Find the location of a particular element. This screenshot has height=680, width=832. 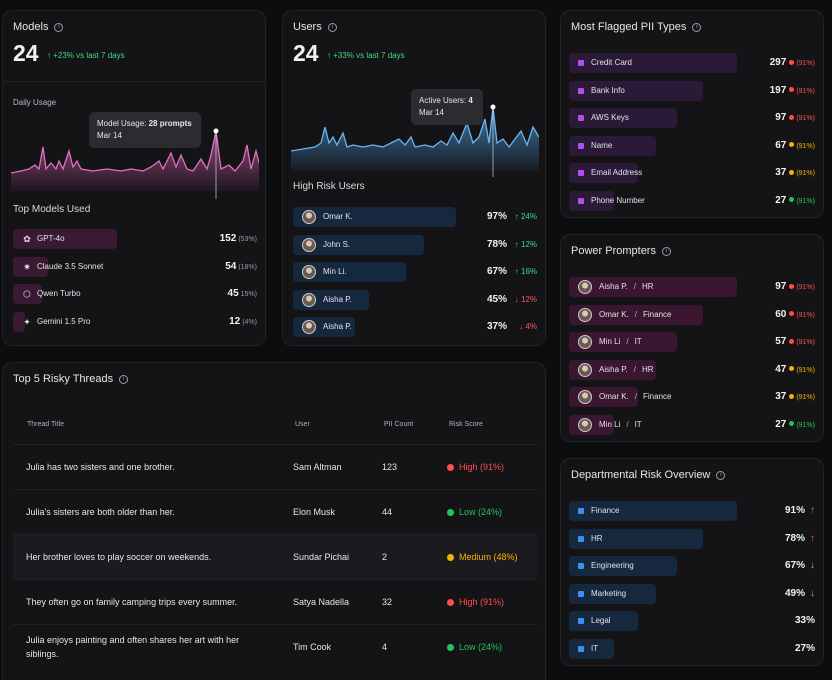

power-prompter-row: Omar K. / Finance 60 (91%) is located at coordinates (692, 314).